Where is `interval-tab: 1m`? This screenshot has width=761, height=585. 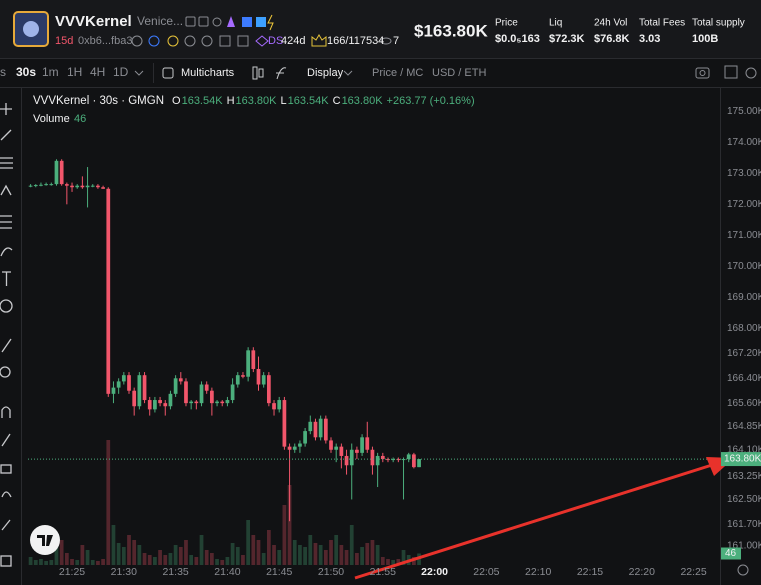
interval-tab: 1m is located at coordinates (50, 72).